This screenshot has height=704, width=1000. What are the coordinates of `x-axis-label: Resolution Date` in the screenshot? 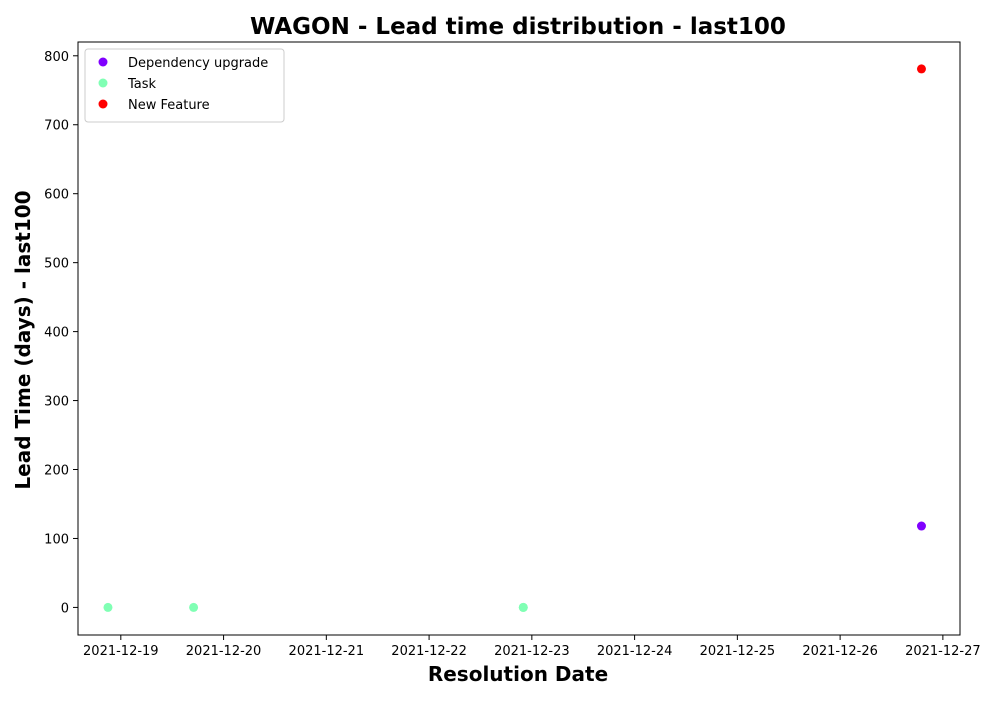 It's located at (518, 674).